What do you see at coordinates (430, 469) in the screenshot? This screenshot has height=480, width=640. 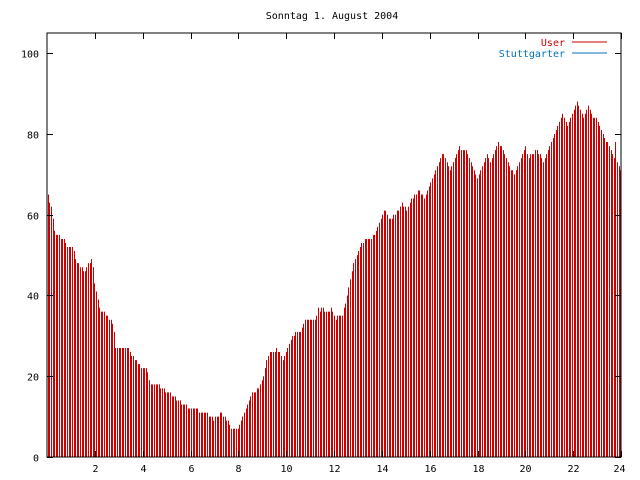 I see `x-tick-label: 16` at bounding box center [430, 469].